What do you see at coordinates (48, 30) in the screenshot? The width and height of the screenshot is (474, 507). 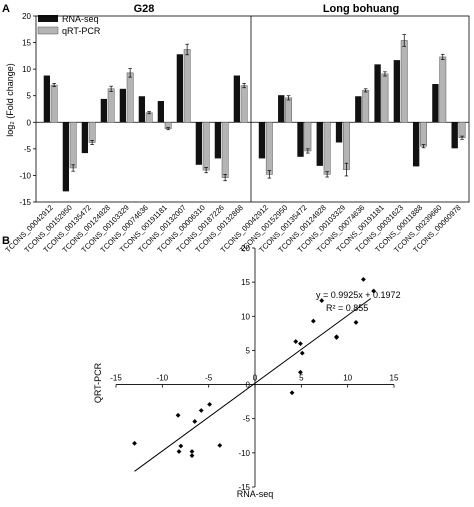 I see `legend-swatch-qrt-pcr` at bounding box center [48, 30].